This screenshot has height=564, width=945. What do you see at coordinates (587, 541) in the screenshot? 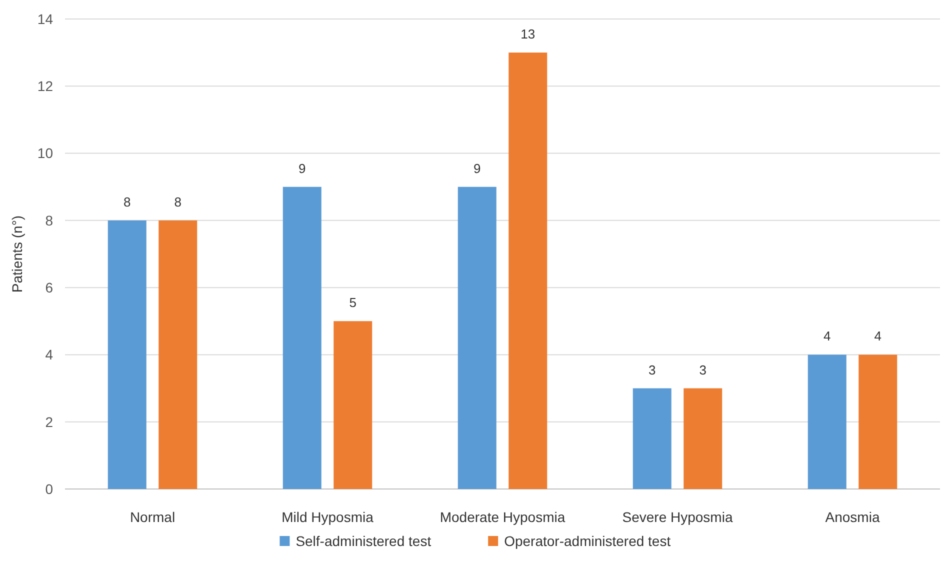
I see `legend-label: Operator-administered test` at bounding box center [587, 541].